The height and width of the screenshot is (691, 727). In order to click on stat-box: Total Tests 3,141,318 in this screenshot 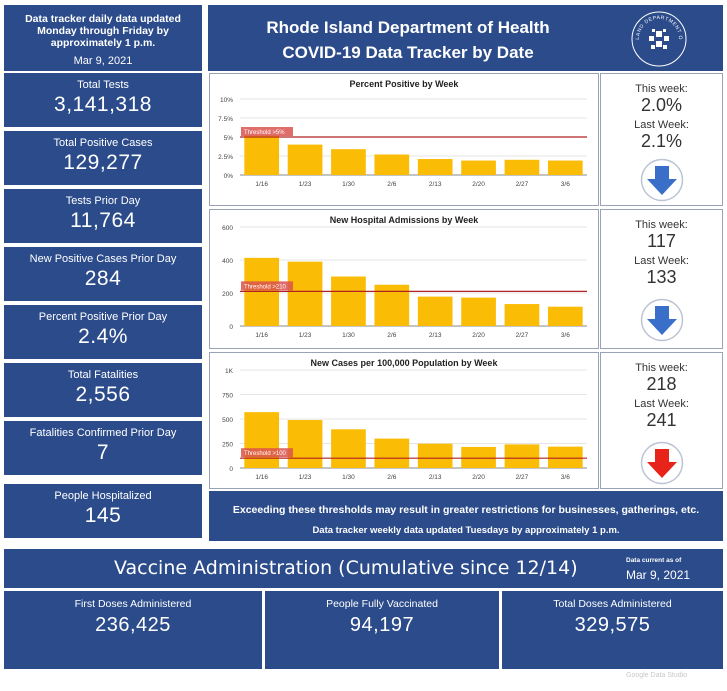, I will do `click(103, 100)`.